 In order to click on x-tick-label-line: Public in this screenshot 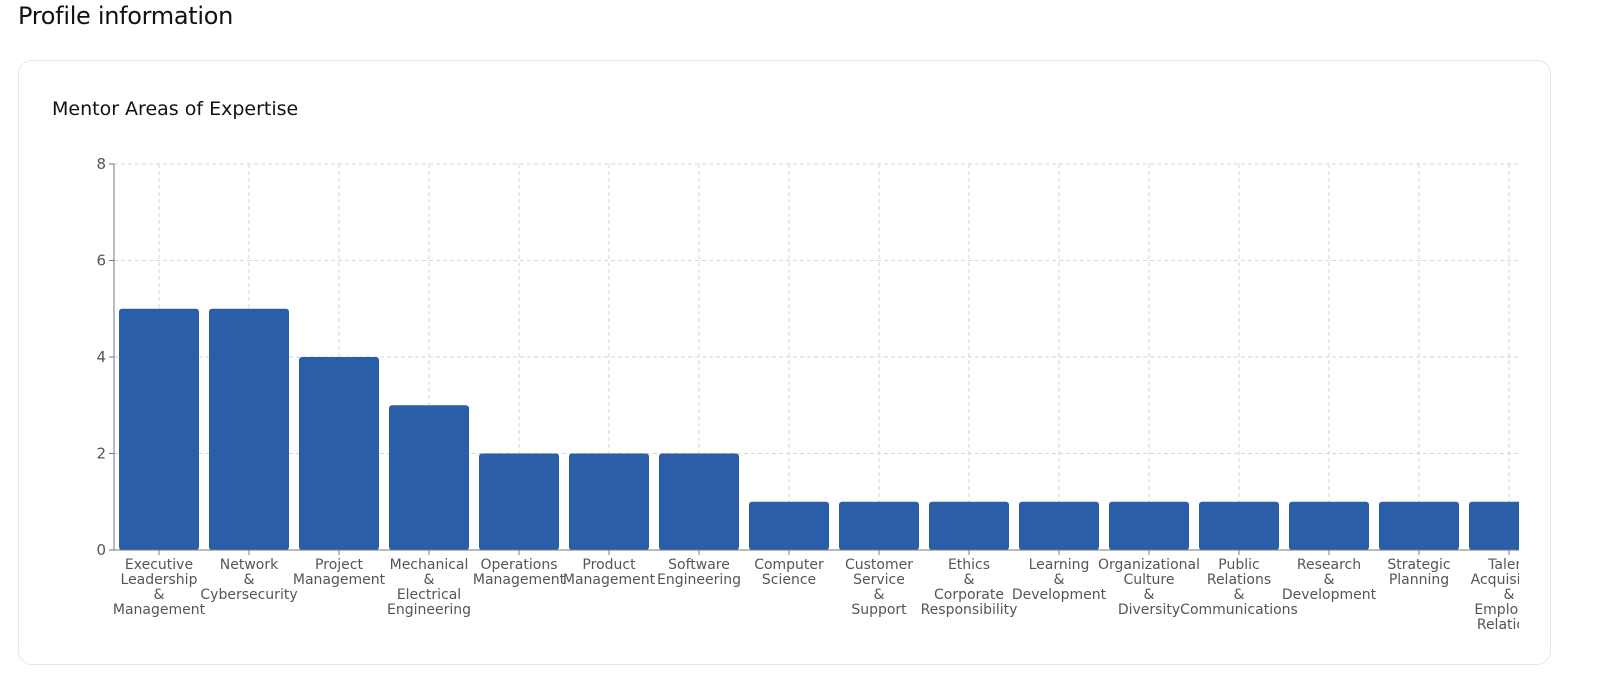, I will do `click(1238, 565)`.